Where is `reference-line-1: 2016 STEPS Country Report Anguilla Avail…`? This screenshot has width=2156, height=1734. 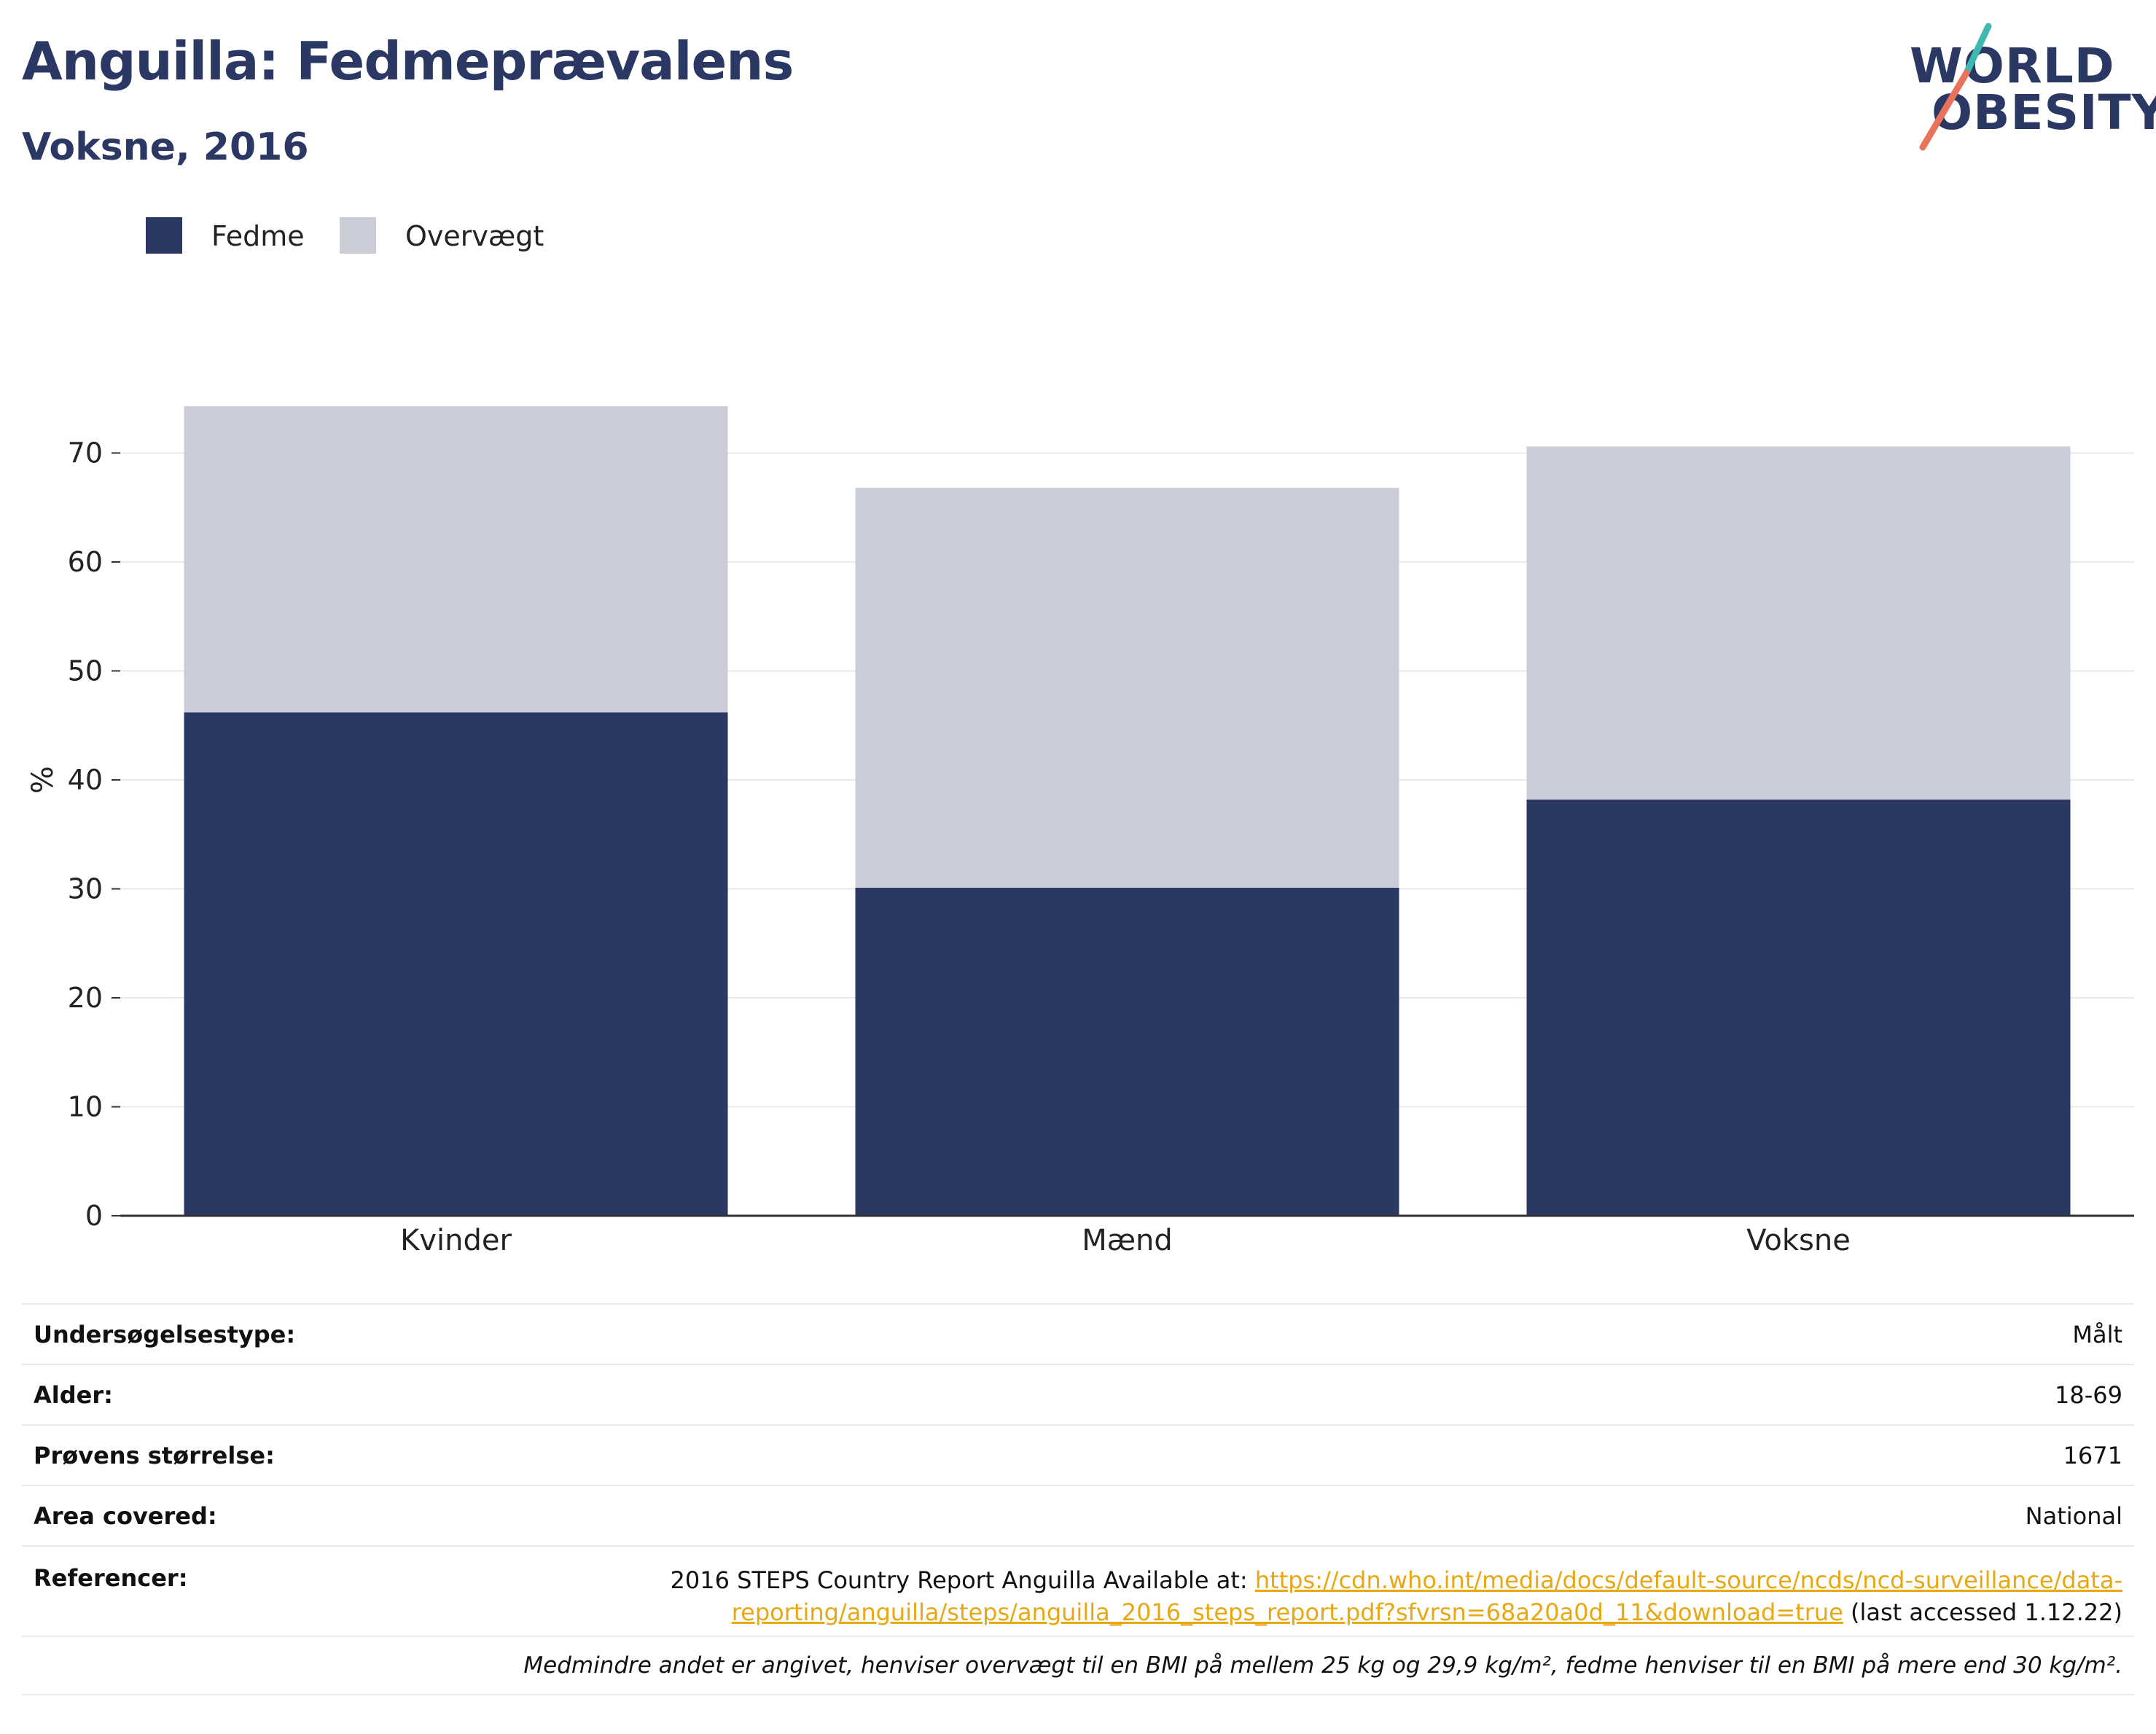
reference-line-1: 2016 STEPS Country Report Anguilla Avail… is located at coordinates (1397, 1580).